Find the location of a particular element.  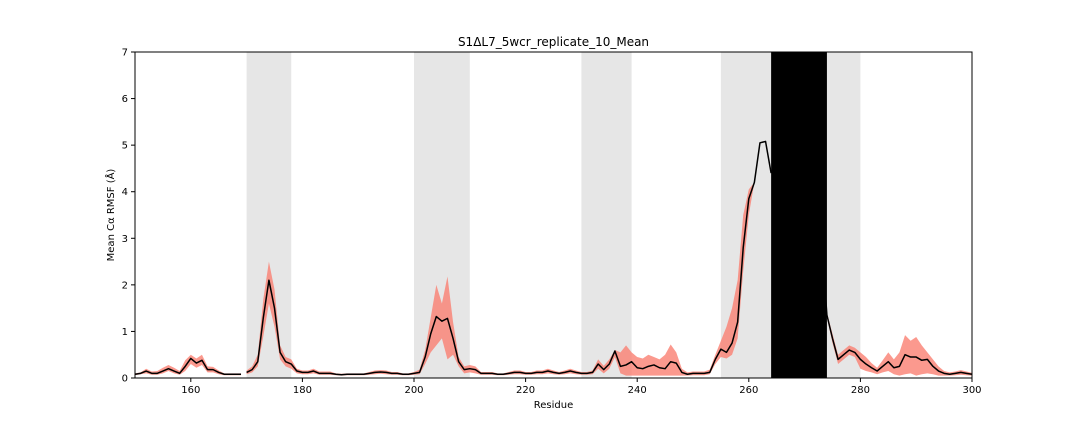

x-tick-label: 200 is located at coordinates (413, 390).